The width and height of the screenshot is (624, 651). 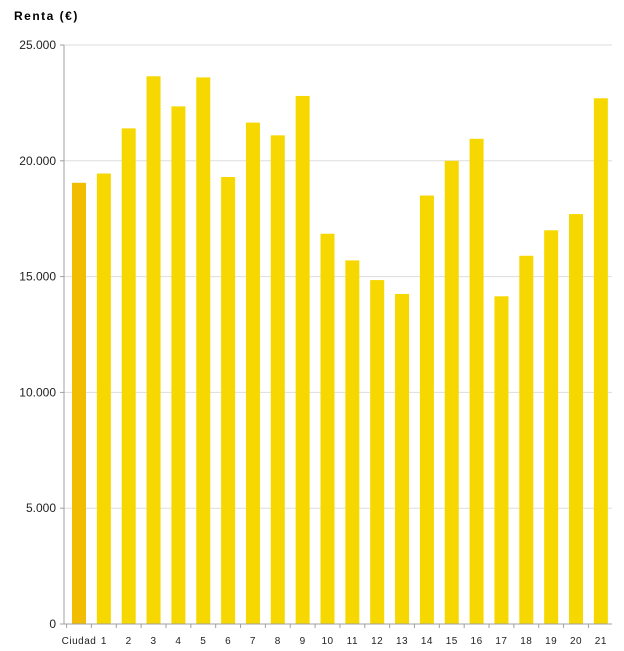 What do you see at coordinates (37, 392) in the screenshot?
I see `y-tick-label: 10.000` at bounding box center [37, 392].